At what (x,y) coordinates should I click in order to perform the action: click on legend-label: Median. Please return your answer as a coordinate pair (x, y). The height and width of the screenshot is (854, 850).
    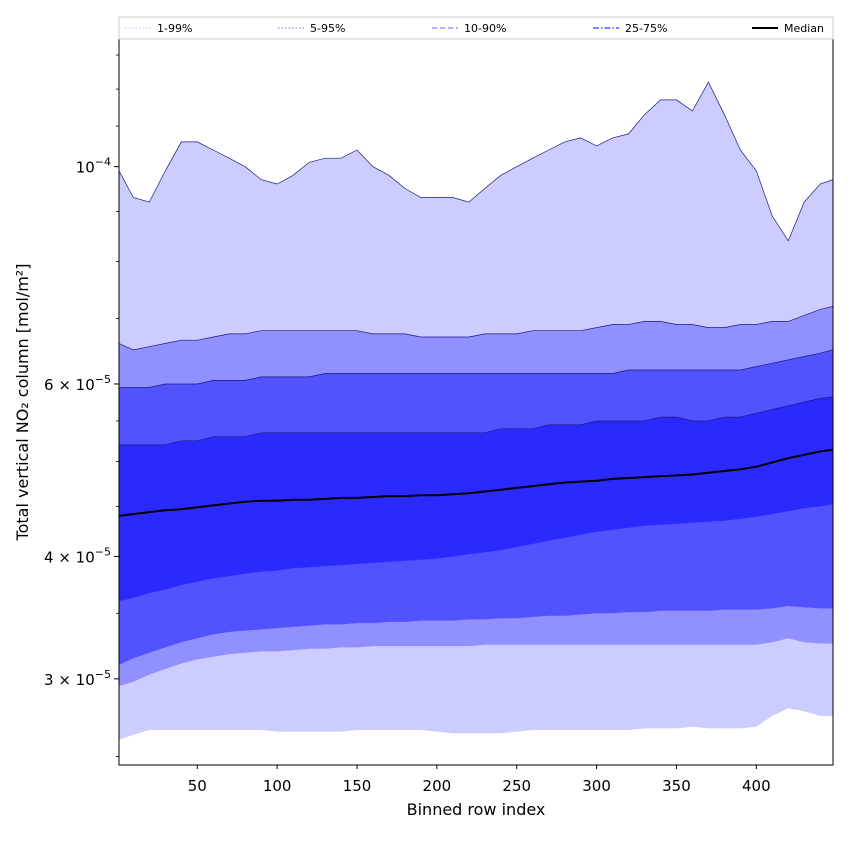
    Looking at the image, I should click on (804, 28).